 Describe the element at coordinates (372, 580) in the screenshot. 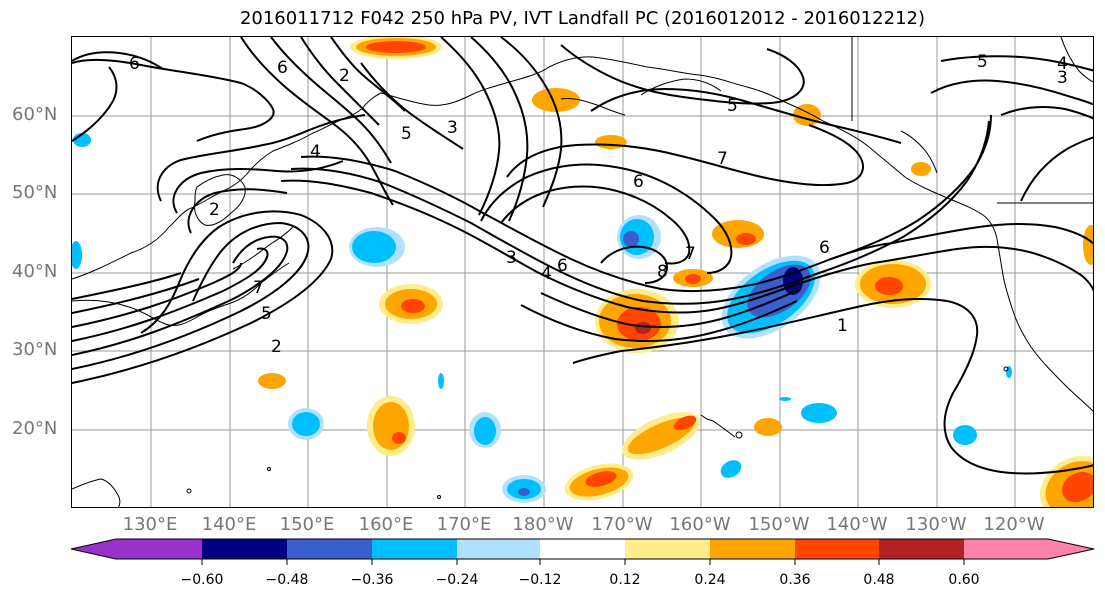

I see `colorbar-tick-label: −0.36` at that location.